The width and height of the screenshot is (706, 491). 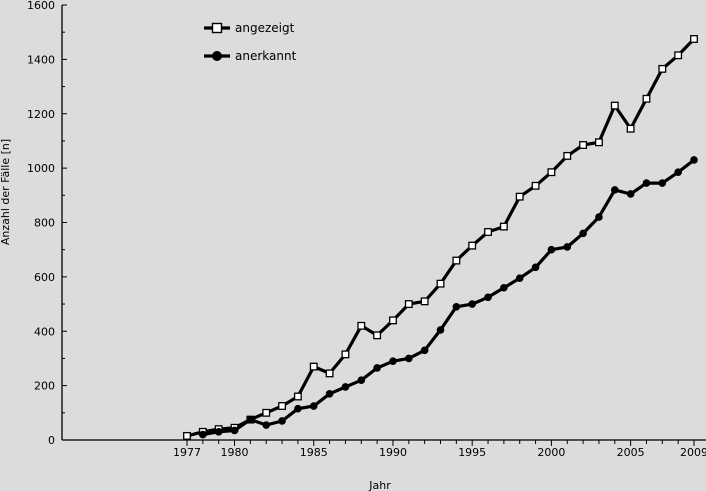 I want to click on x-tick-label: 2000, so click(x=551, y=452).